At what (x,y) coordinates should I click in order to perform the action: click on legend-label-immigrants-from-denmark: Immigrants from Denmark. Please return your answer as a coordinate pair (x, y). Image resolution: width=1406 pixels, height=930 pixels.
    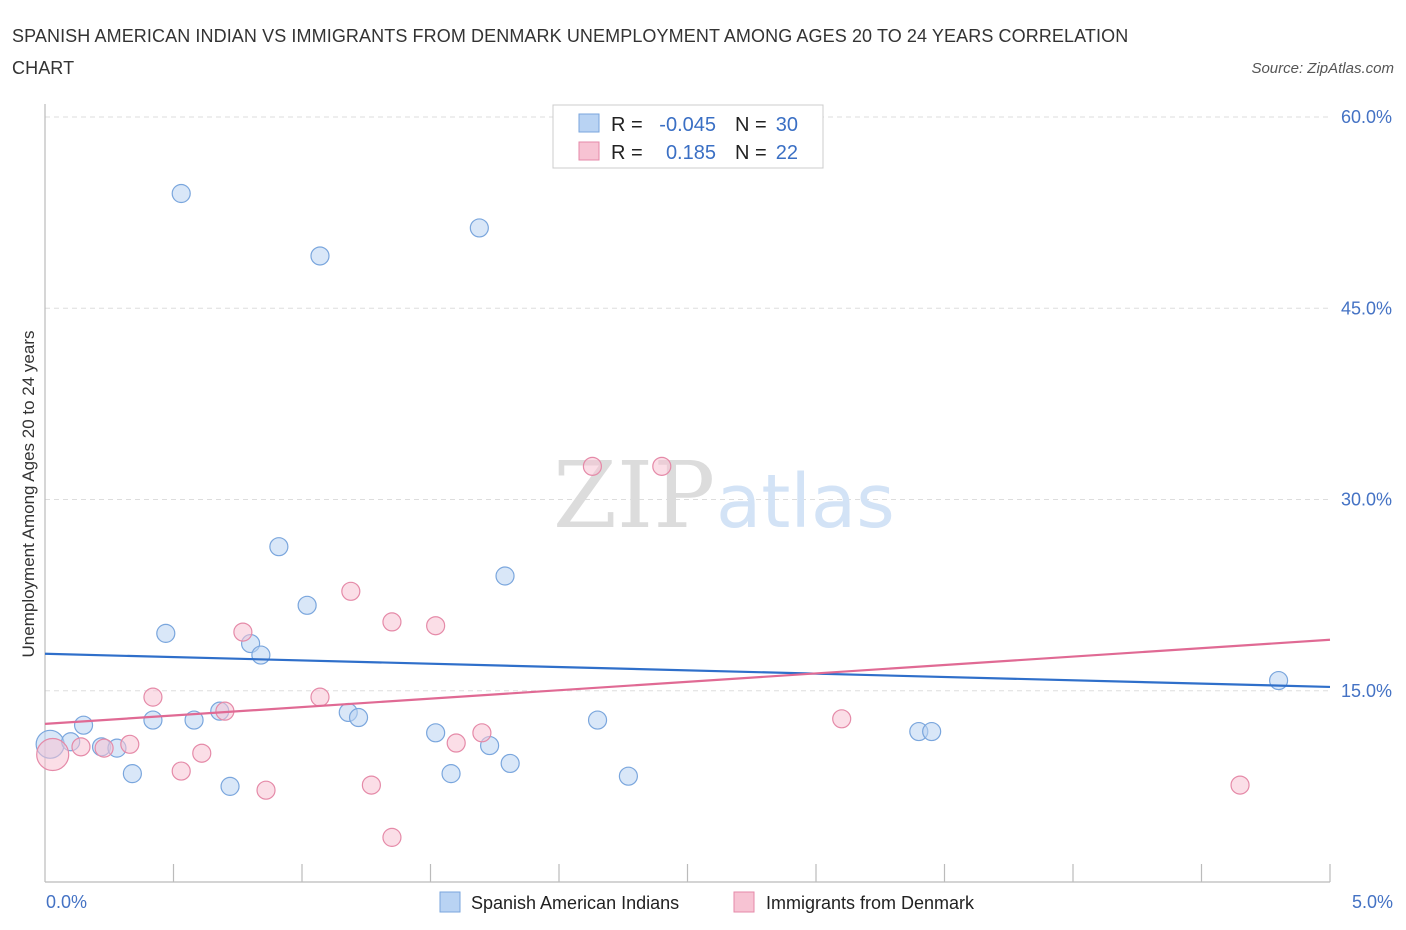
    Looking at the image, I should click on (870, 903).